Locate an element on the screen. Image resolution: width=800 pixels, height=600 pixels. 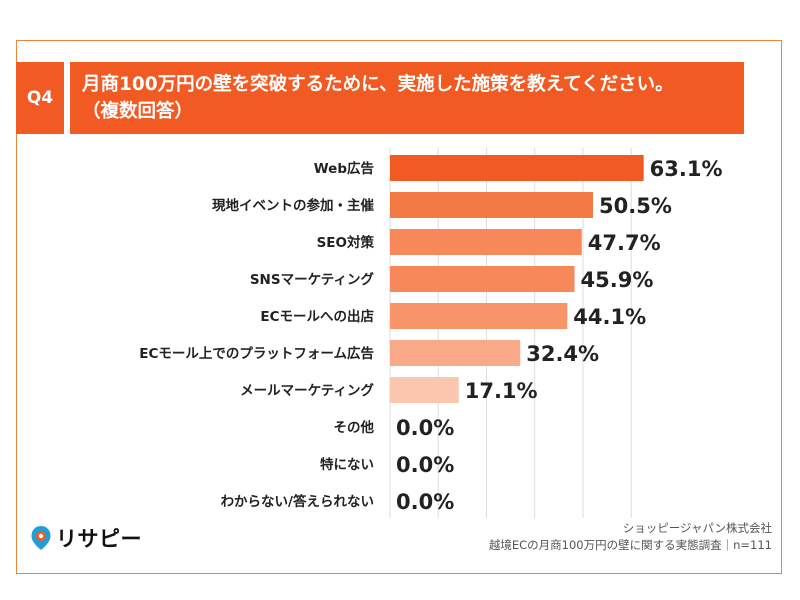
source-company: ショッピージャパン株式会社 is located at coordinates (697, 528).